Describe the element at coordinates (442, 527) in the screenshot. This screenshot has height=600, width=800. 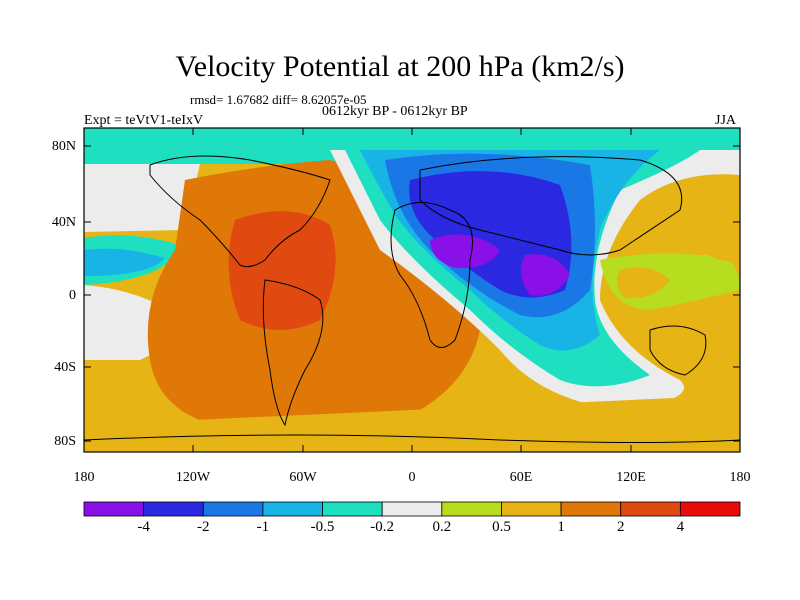
I see `colorbar-label: 0.2` at that location.